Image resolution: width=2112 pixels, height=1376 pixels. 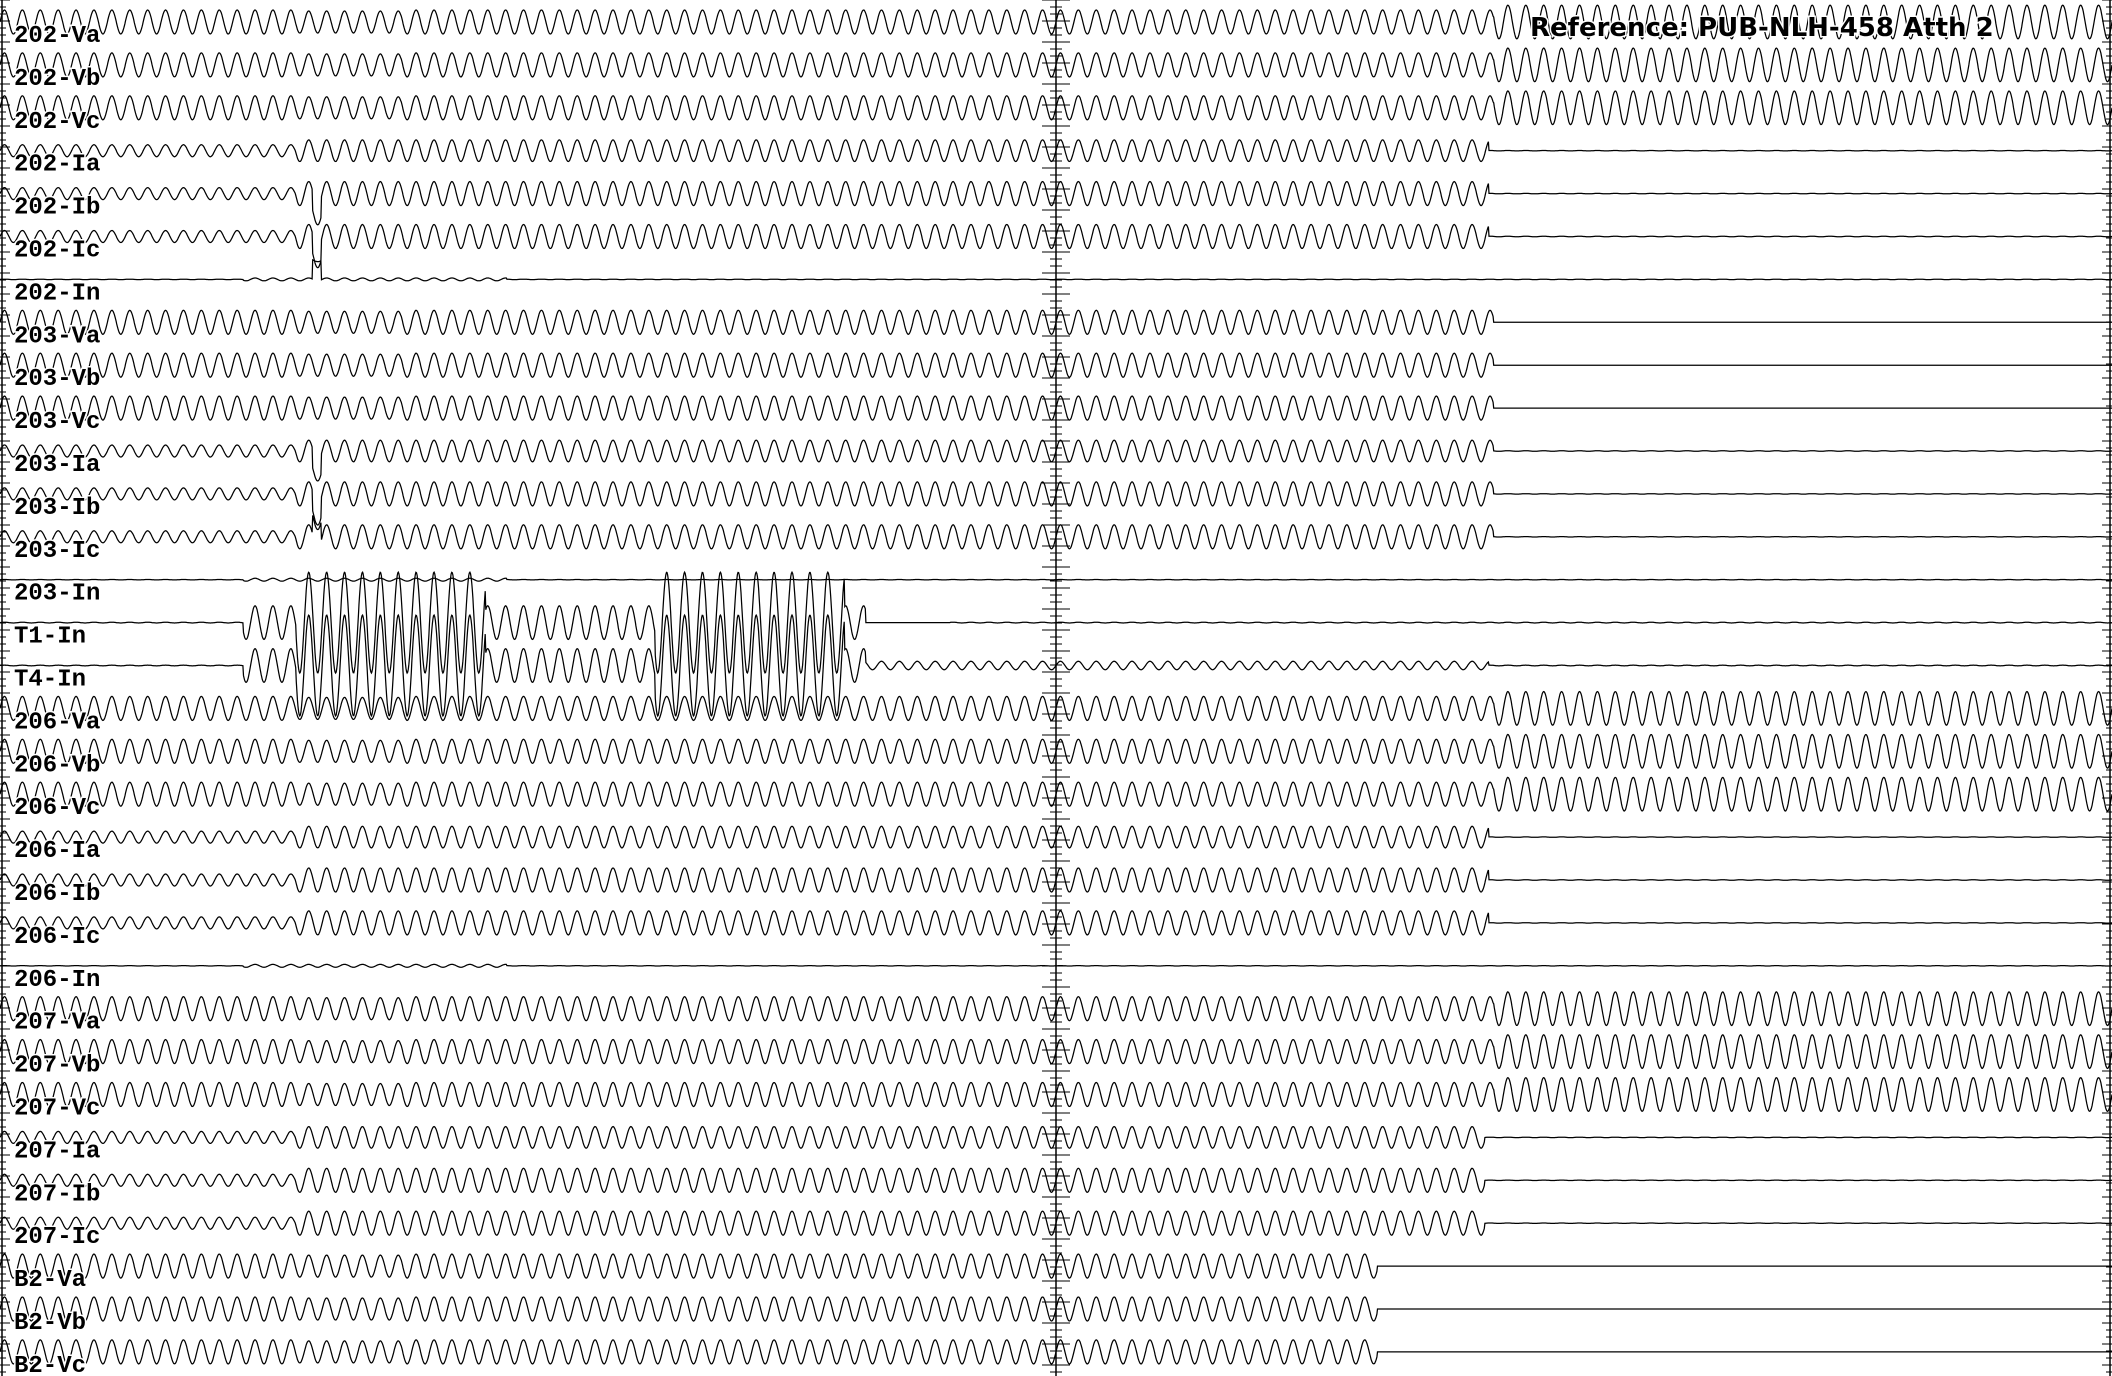 What do you see at coordinates (57, 1151) in the screenshot?
I see `channel-label-207-ia: 207-Ia` at bounding box center [57, 1151].